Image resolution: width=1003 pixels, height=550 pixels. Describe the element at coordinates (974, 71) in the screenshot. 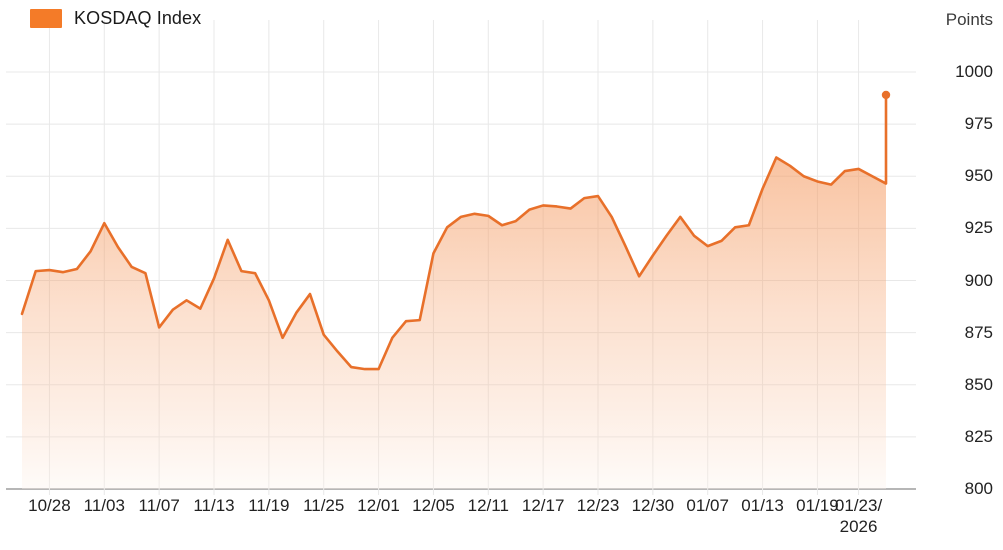

I see `y-axis-tick-1000: 1000` at that location.